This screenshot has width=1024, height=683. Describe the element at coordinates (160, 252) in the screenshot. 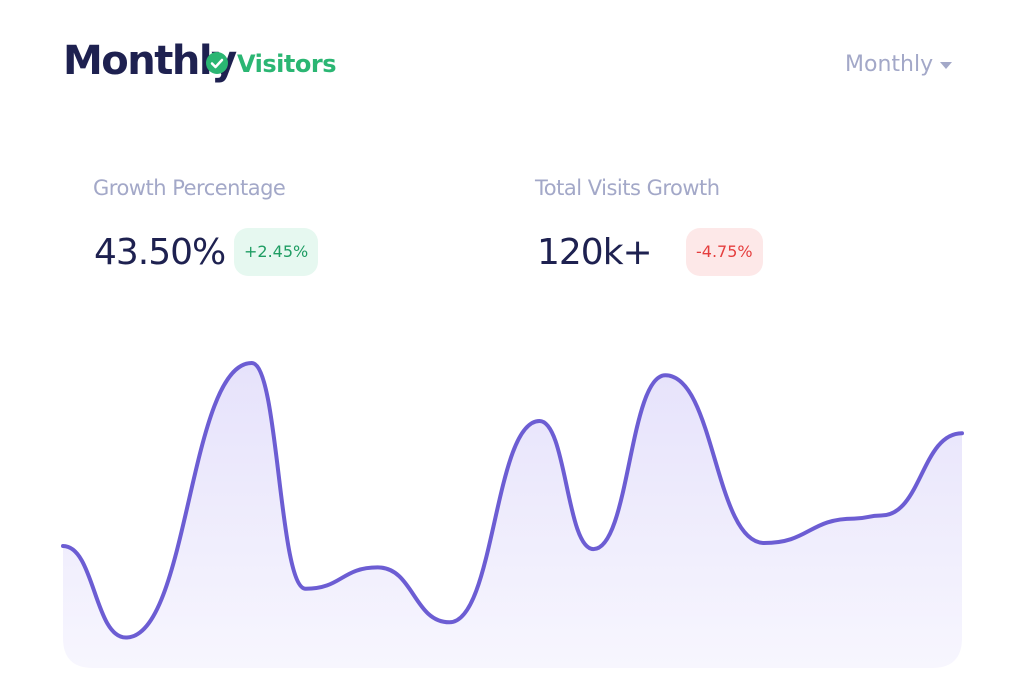

I see `stat-value: 43.50%` at that location.